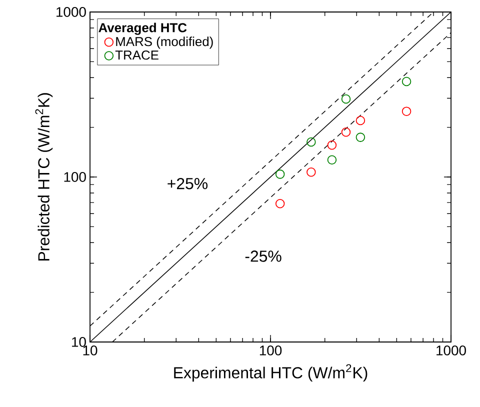 This screenshot has height=407, width=480. Describe the element at coordinates (136, 55) in the screenshot. I see `legend-label: TRACE` at that location.